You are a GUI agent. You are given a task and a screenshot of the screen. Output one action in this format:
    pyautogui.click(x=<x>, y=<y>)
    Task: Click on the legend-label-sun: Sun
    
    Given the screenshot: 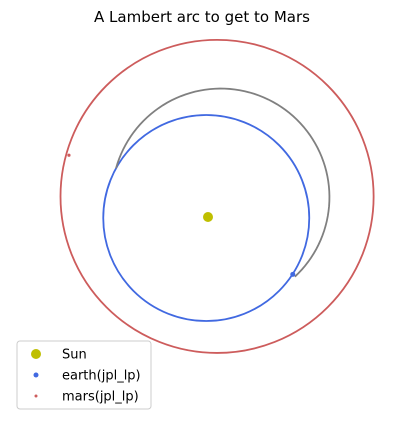 What is the action you would take?
    pyautogui.click(x=74, y=355)
    